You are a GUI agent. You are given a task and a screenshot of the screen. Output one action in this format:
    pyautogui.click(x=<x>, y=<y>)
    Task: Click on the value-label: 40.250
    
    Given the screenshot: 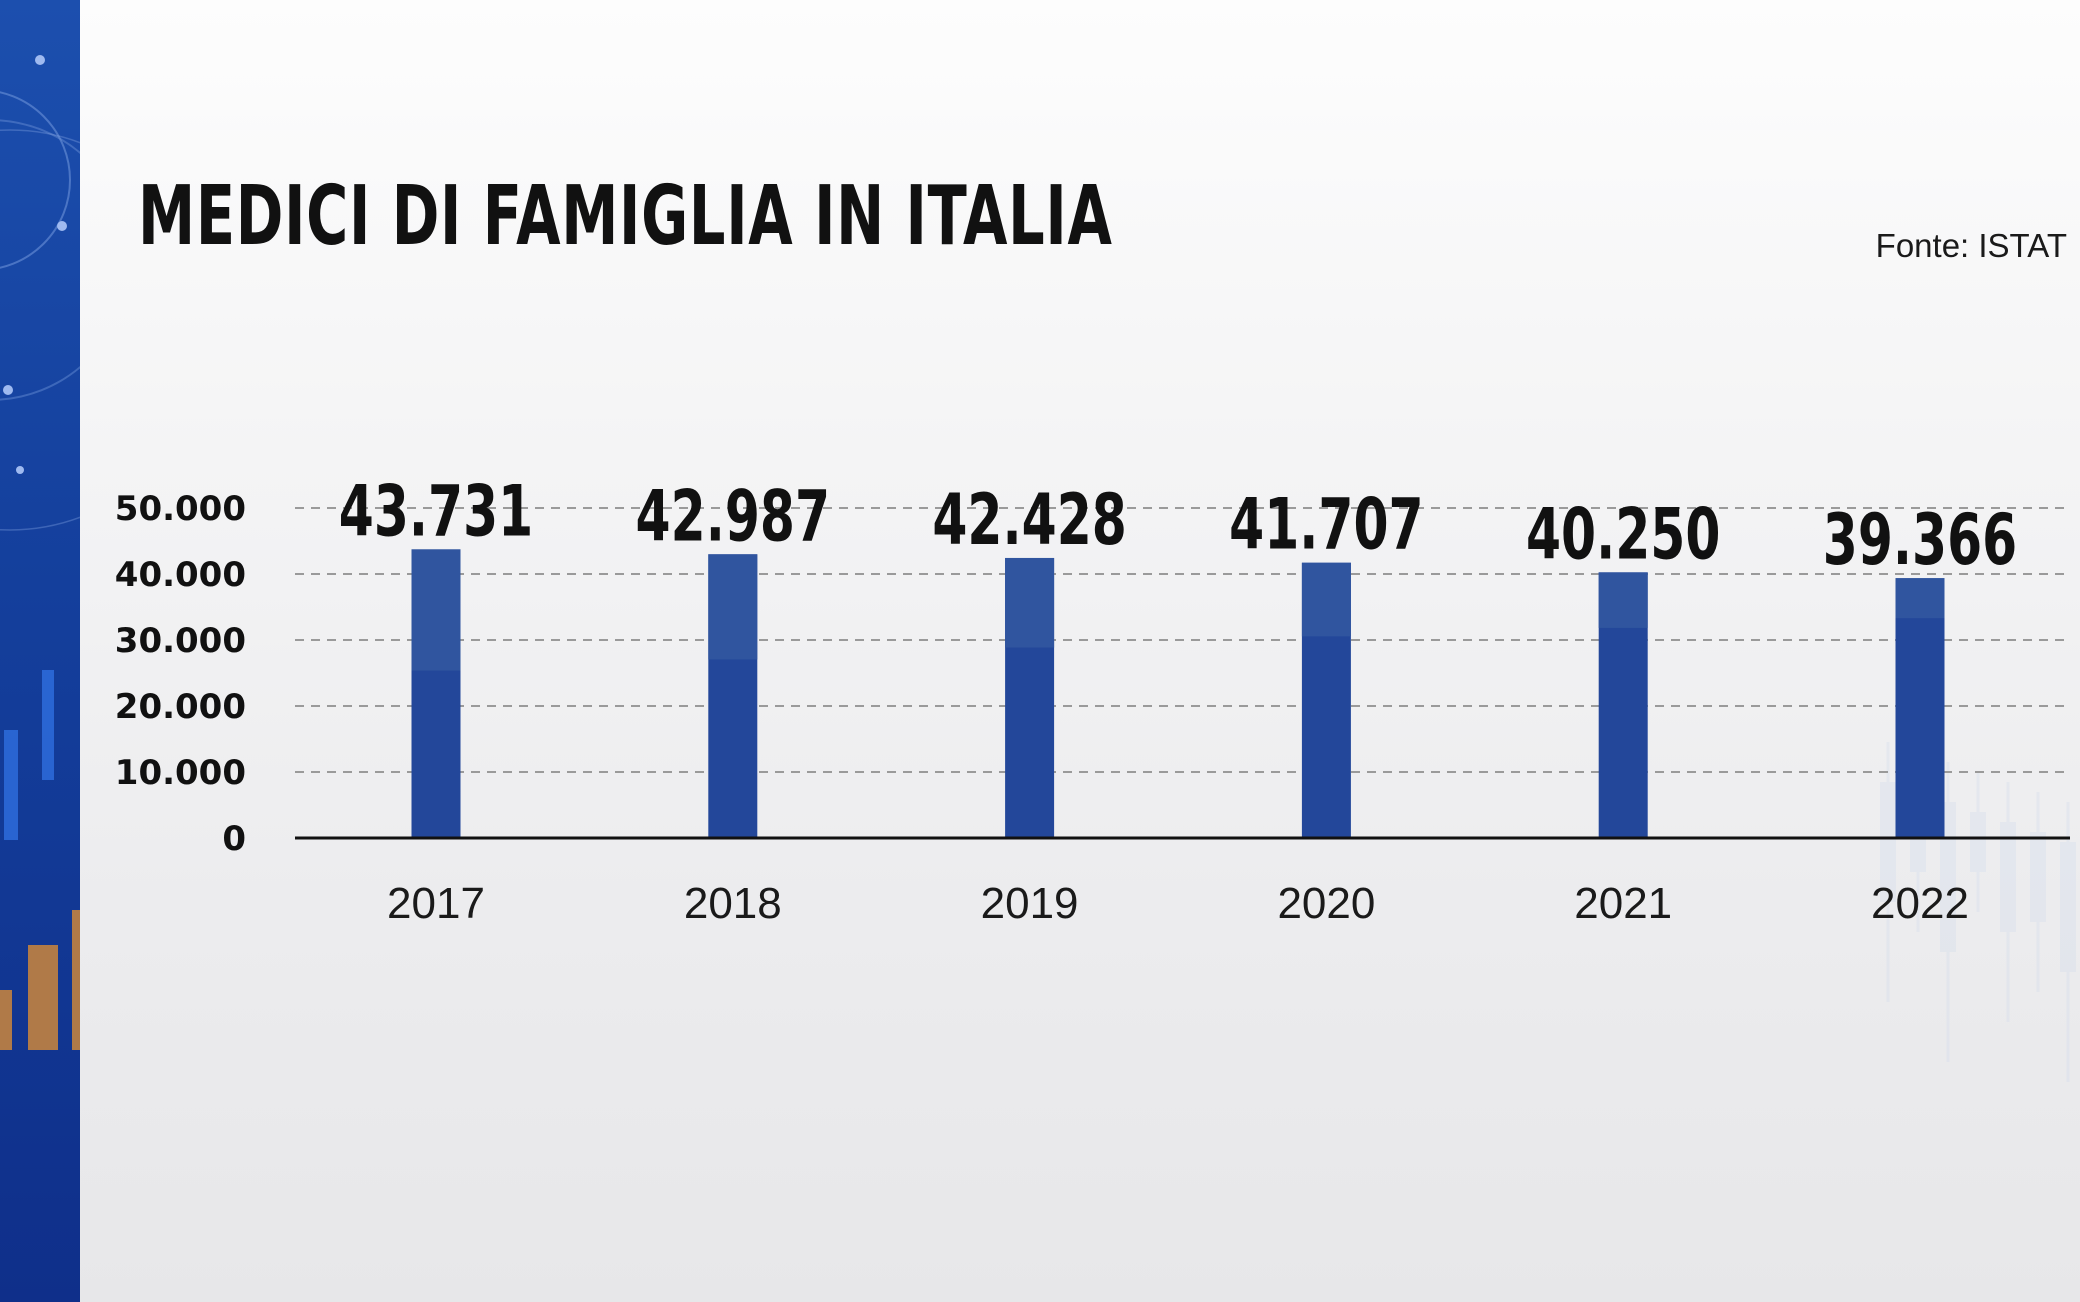 What is the action you would take?
    pyautogui.click(x=1623, y=534)
    